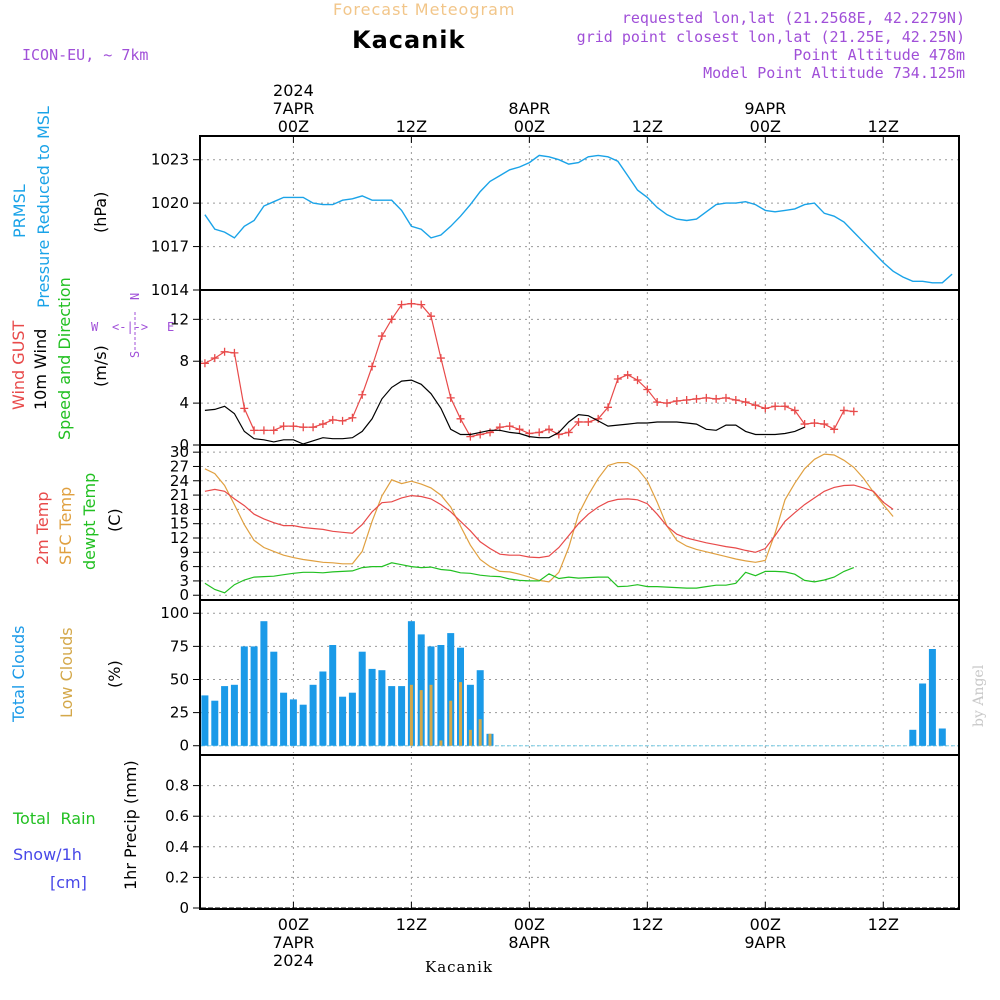 The image size is (1000, 1000). Describe the element at coordinates (177, 877) in the screenshot. I see `y-tick-label: 0.2` at that location.